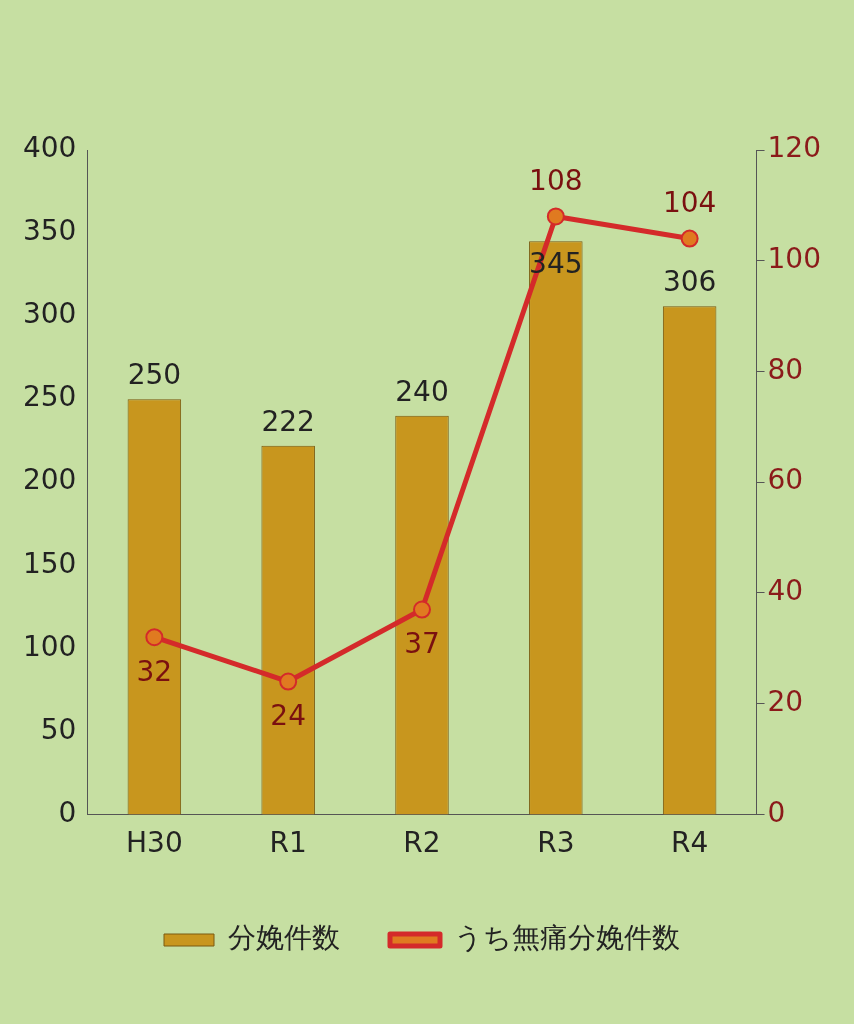 This screenshot has width=854, height=1024. What do you see at coordinates (49, 148) in the screenshot?
I see `y-tick-label: 400` at bounding box center [49, 148].